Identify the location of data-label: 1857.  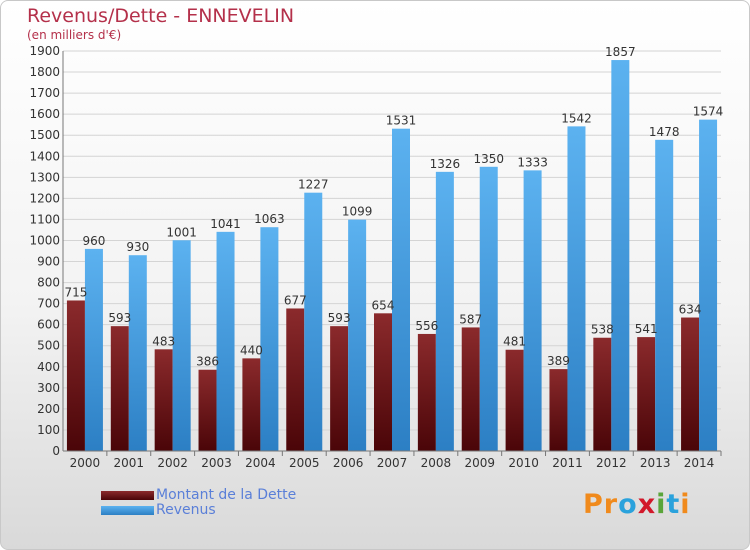
(620, 52).